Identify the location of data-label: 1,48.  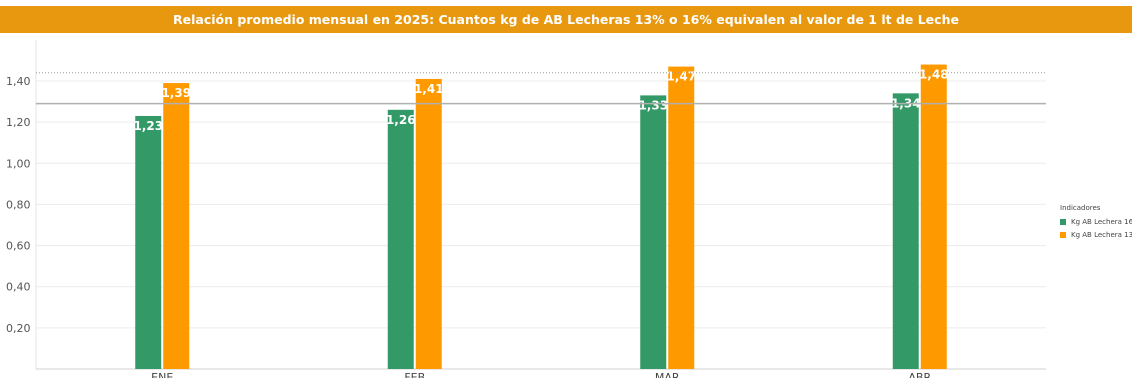
(934, 75).